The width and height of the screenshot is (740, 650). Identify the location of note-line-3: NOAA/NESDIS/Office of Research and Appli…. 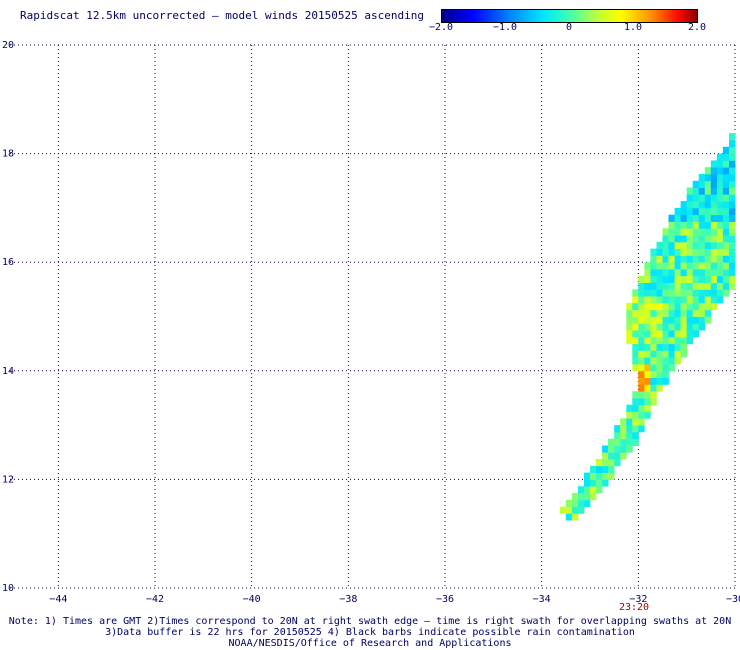
(370, 643).